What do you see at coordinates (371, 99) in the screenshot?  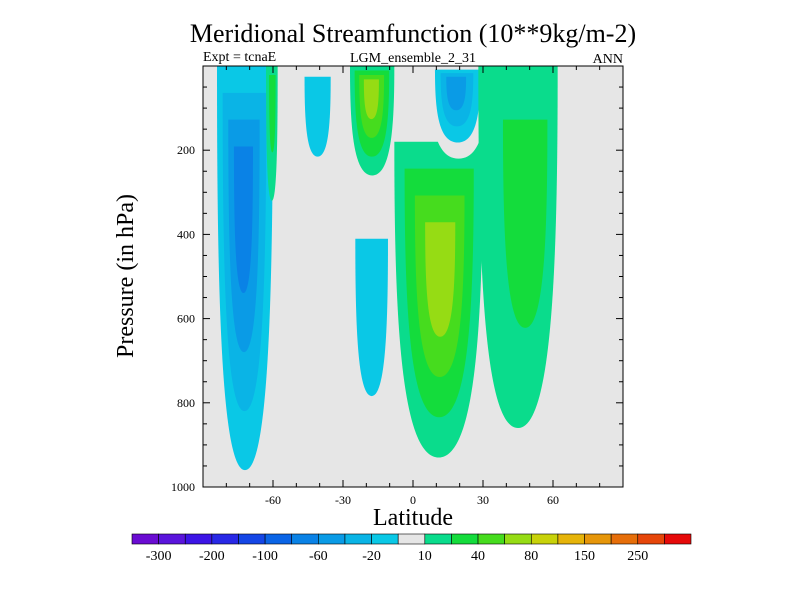 I see `south-upper-positive-cell-band` at bounding box center [371, 99].